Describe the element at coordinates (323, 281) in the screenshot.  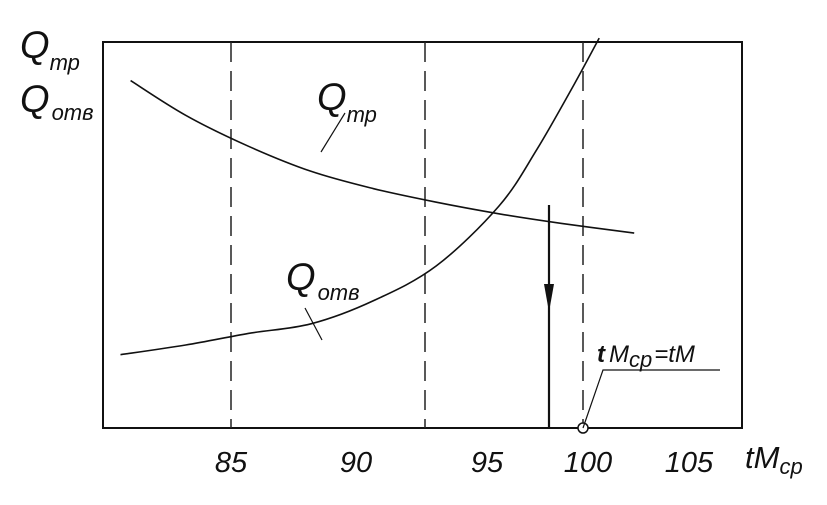
I see `curve-label-q-otv: Qотв` at that location.